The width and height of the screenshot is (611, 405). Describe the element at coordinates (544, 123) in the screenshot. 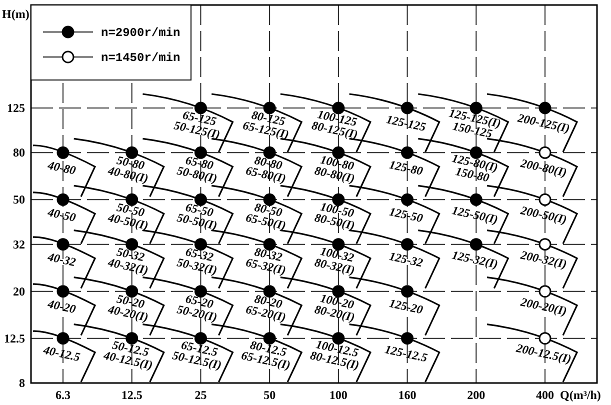

I see `annotation: 200-125(I)` at that location.